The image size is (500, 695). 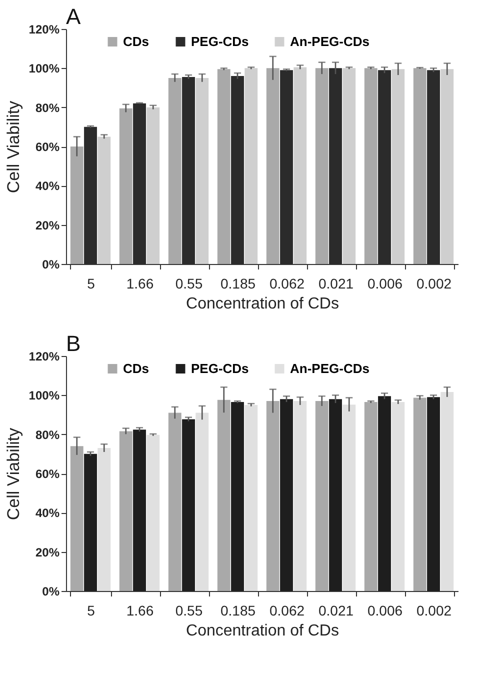 I want to click on chart-title: B, so click(x=73, y=343).